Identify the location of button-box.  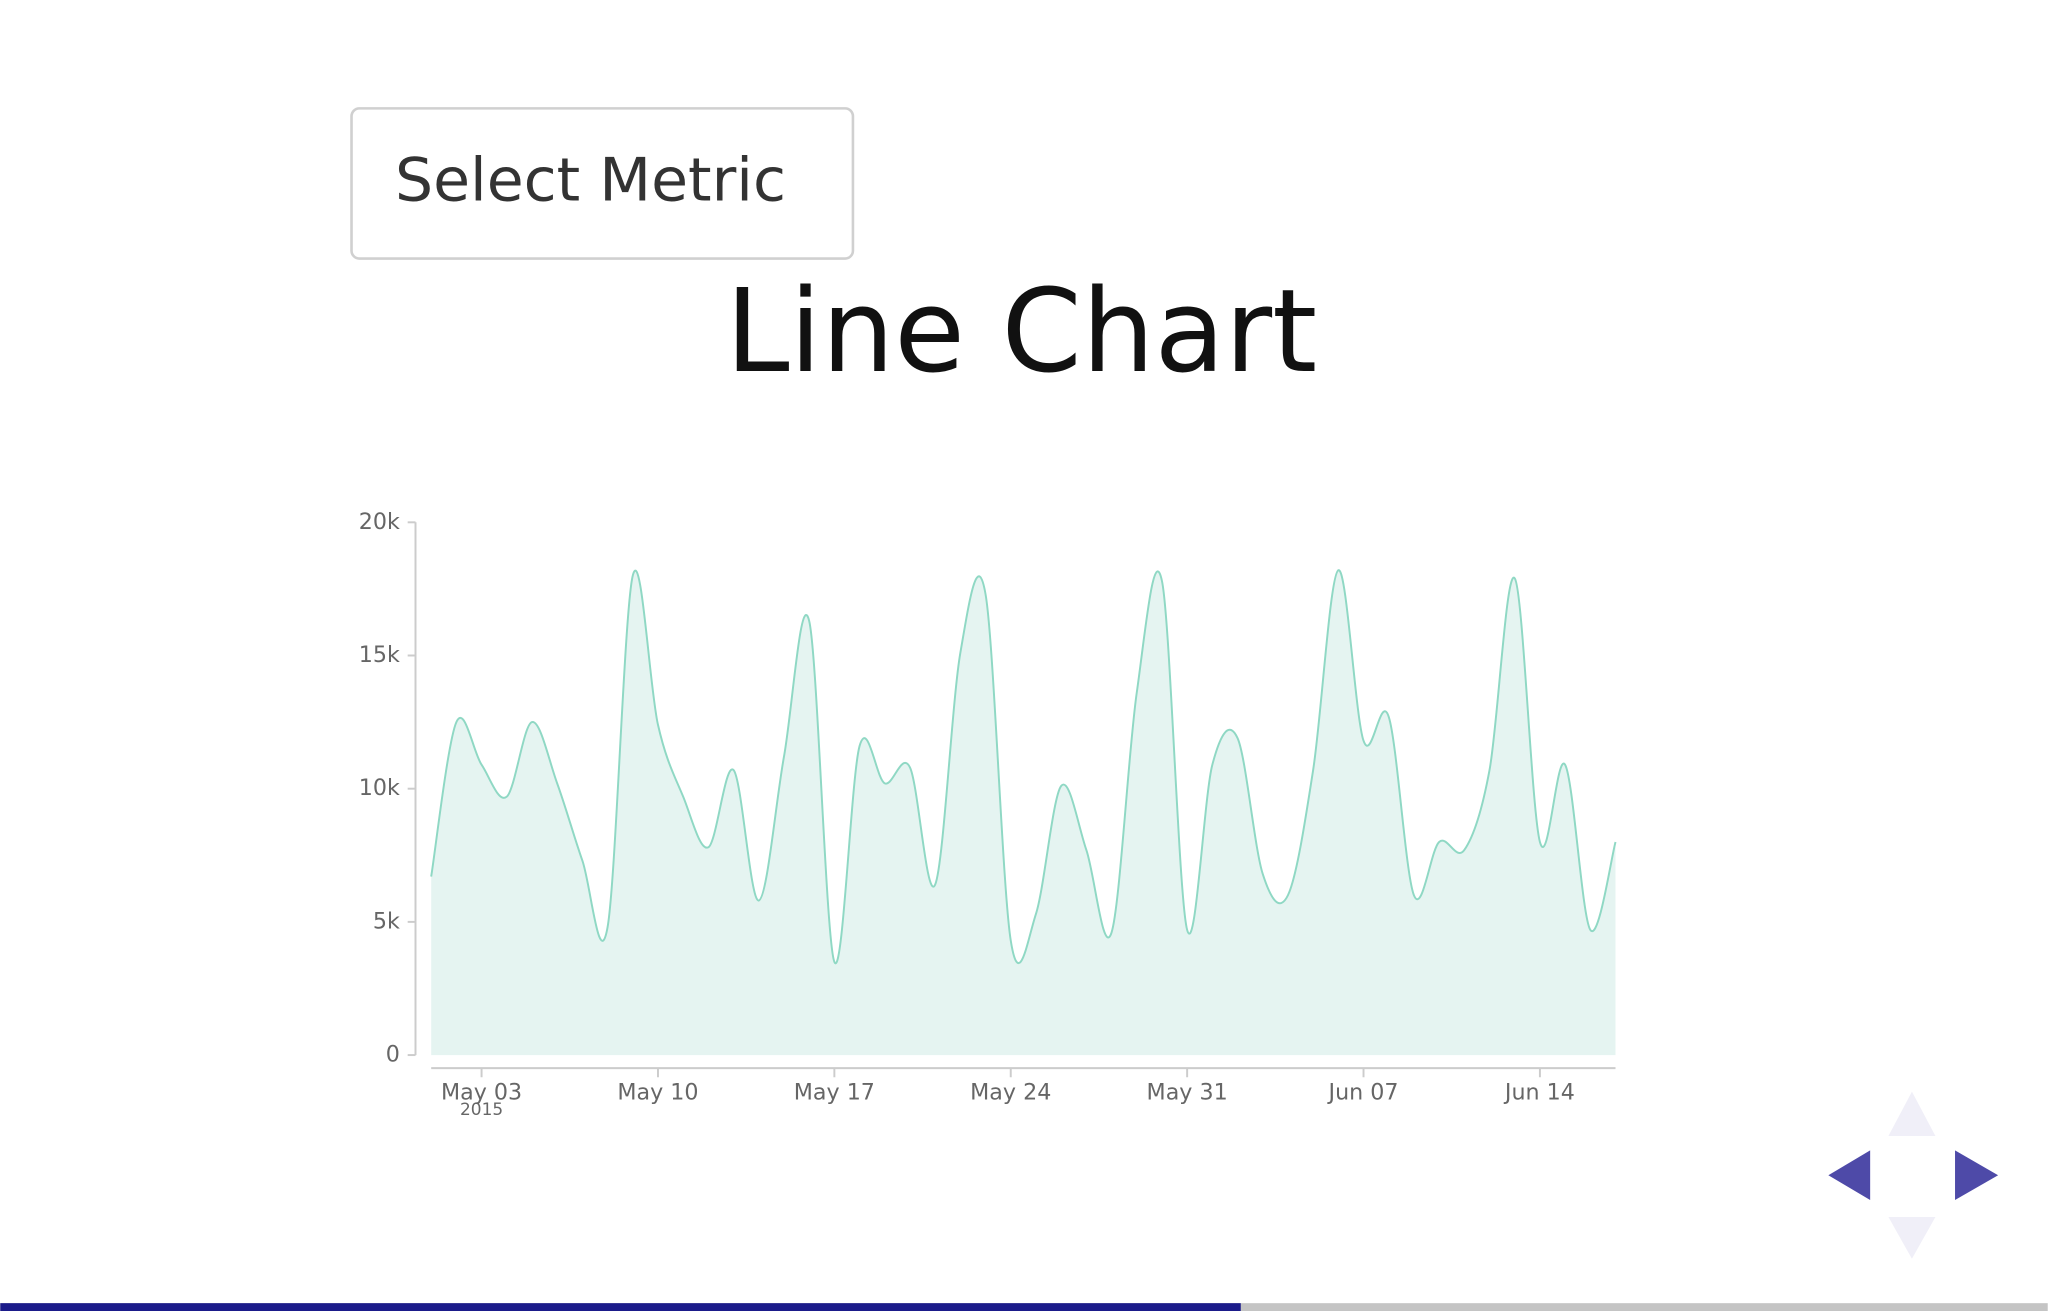
(602, 183).